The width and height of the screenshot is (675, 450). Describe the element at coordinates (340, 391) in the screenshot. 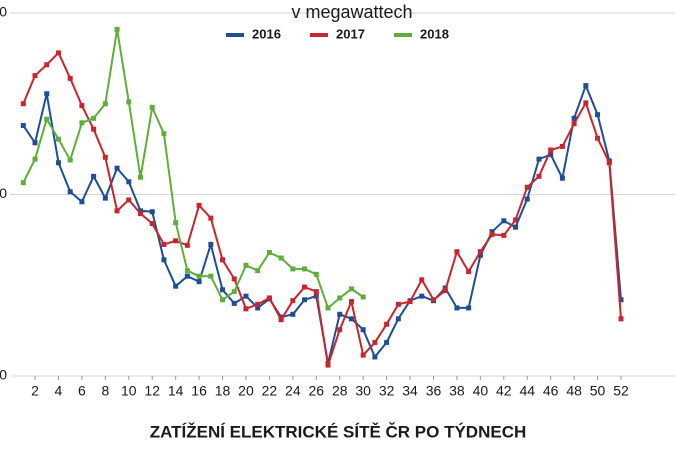

I see `x-tick-label: 28` at that location.